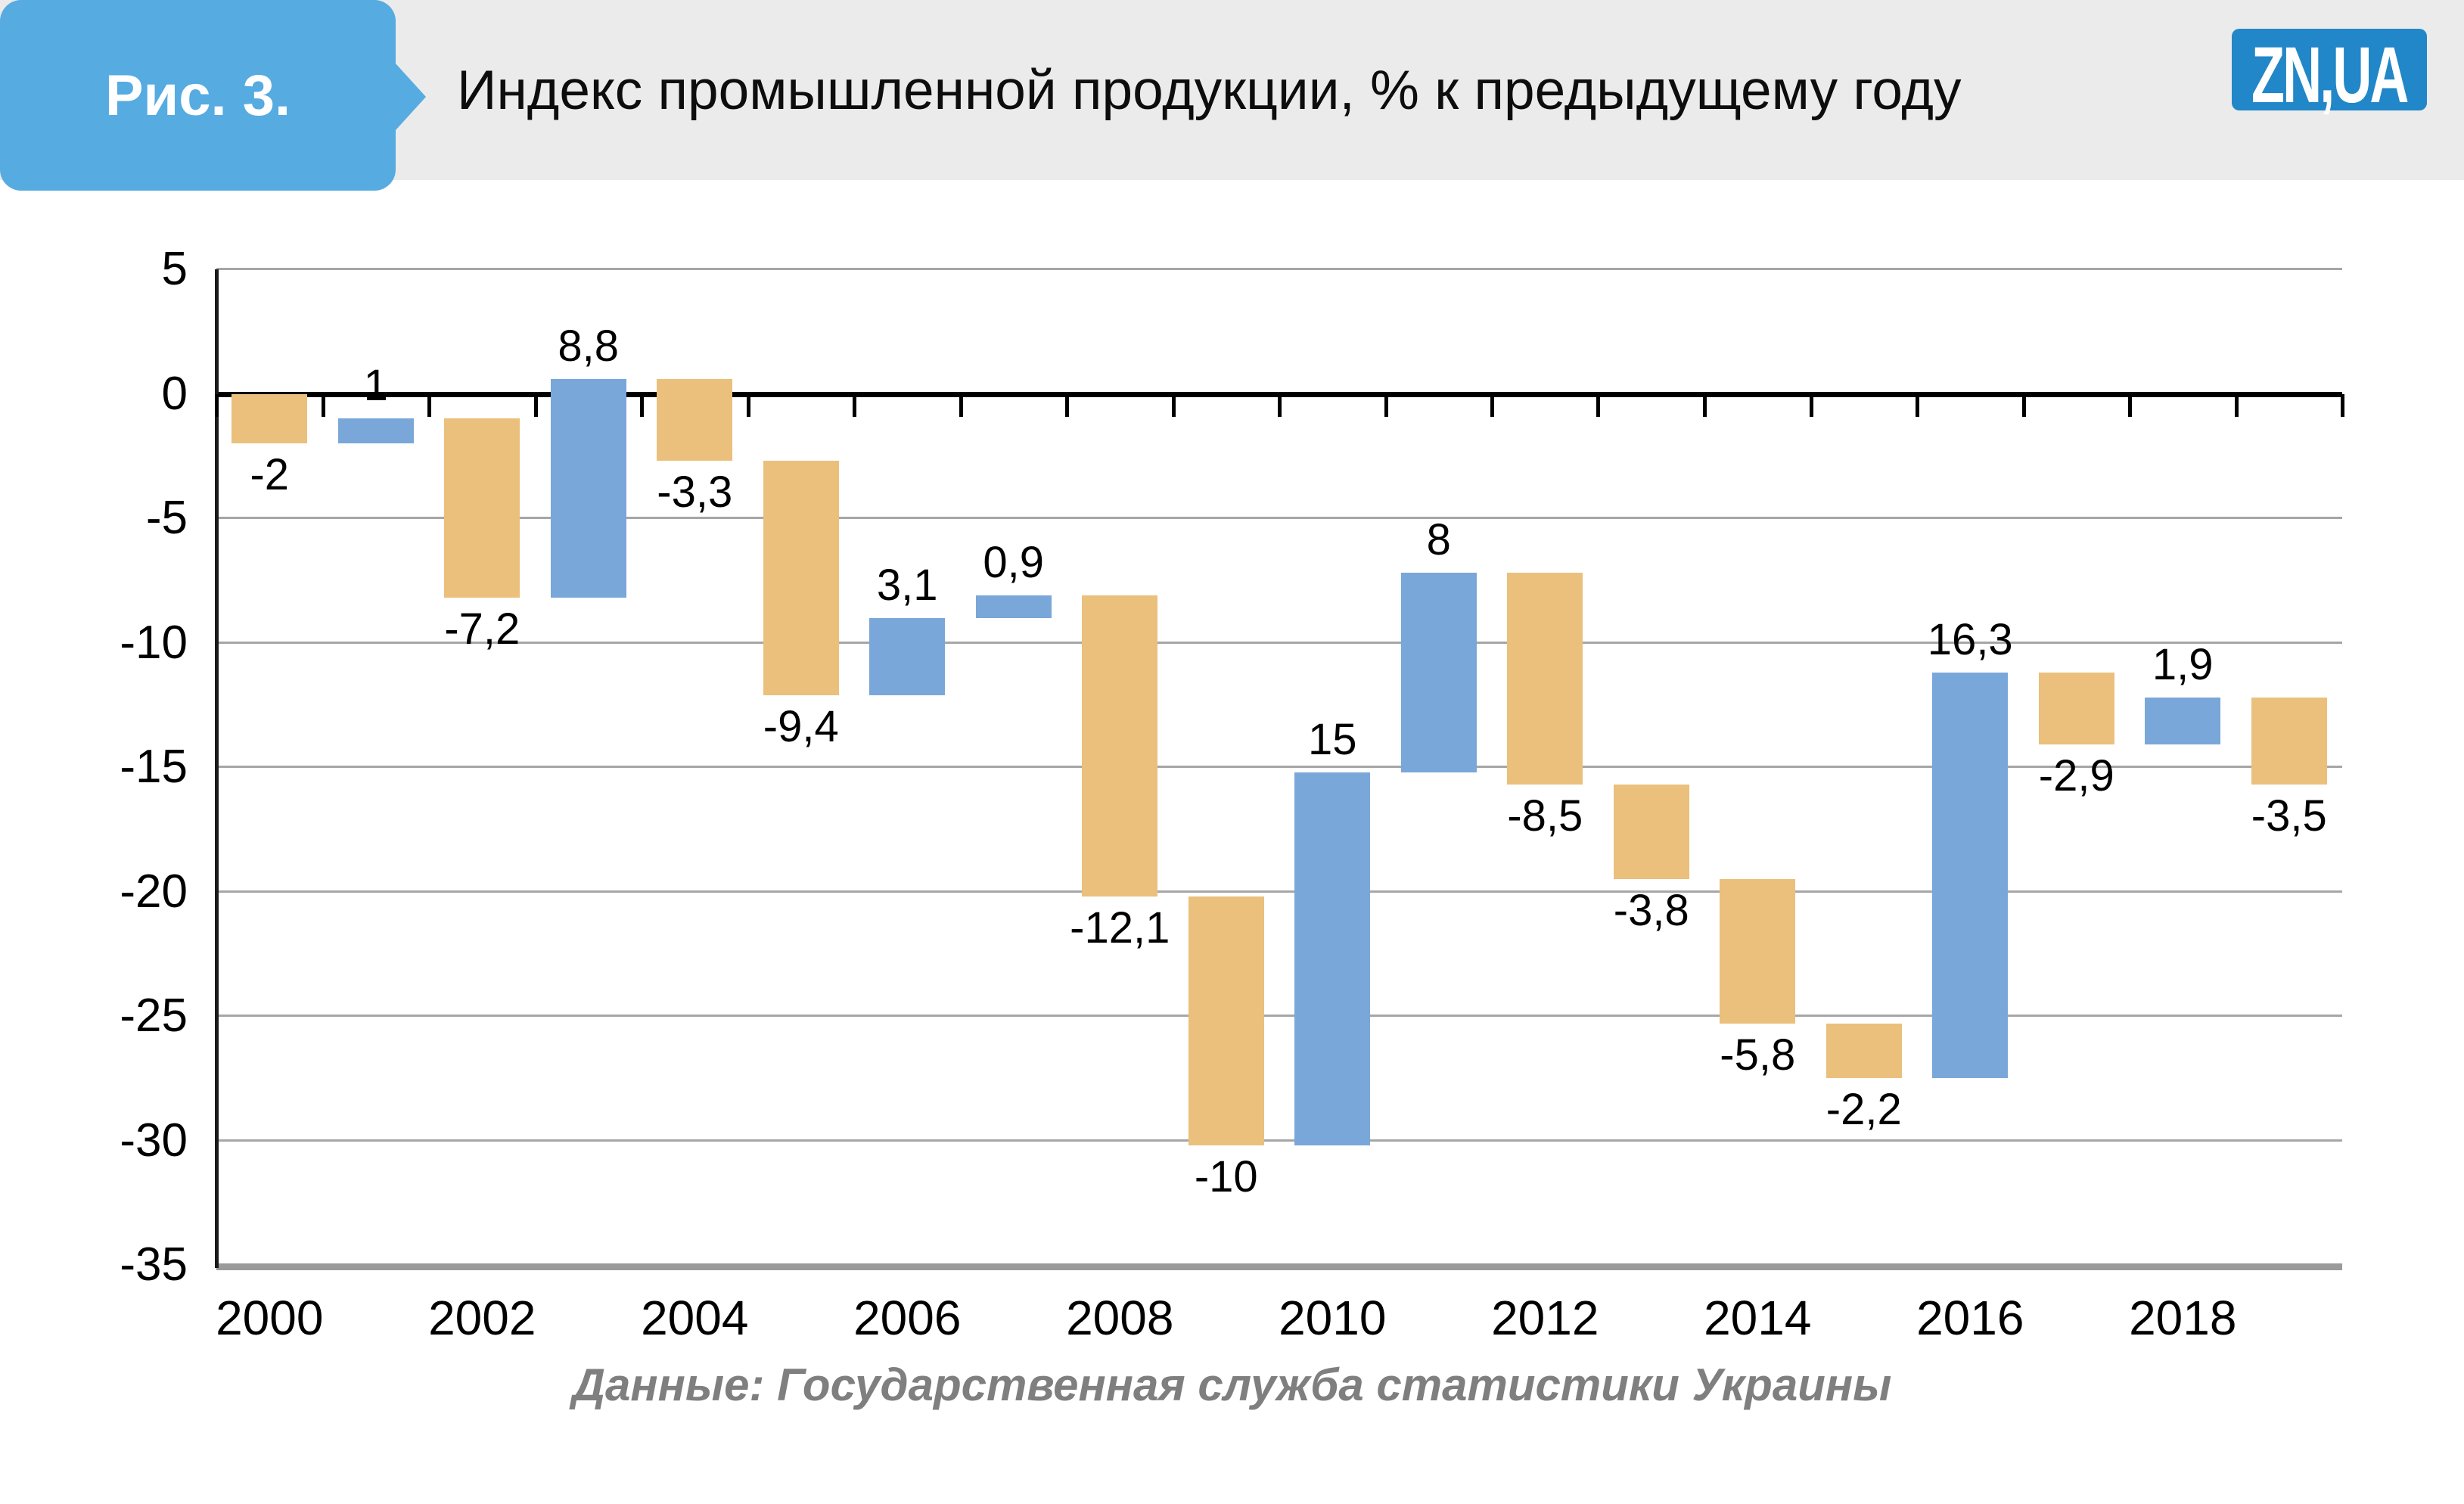  What do you see at coordinates (801, 578) in the screenshot?
I see `waterfall-bar-2005` at bounding box center [801, 578].